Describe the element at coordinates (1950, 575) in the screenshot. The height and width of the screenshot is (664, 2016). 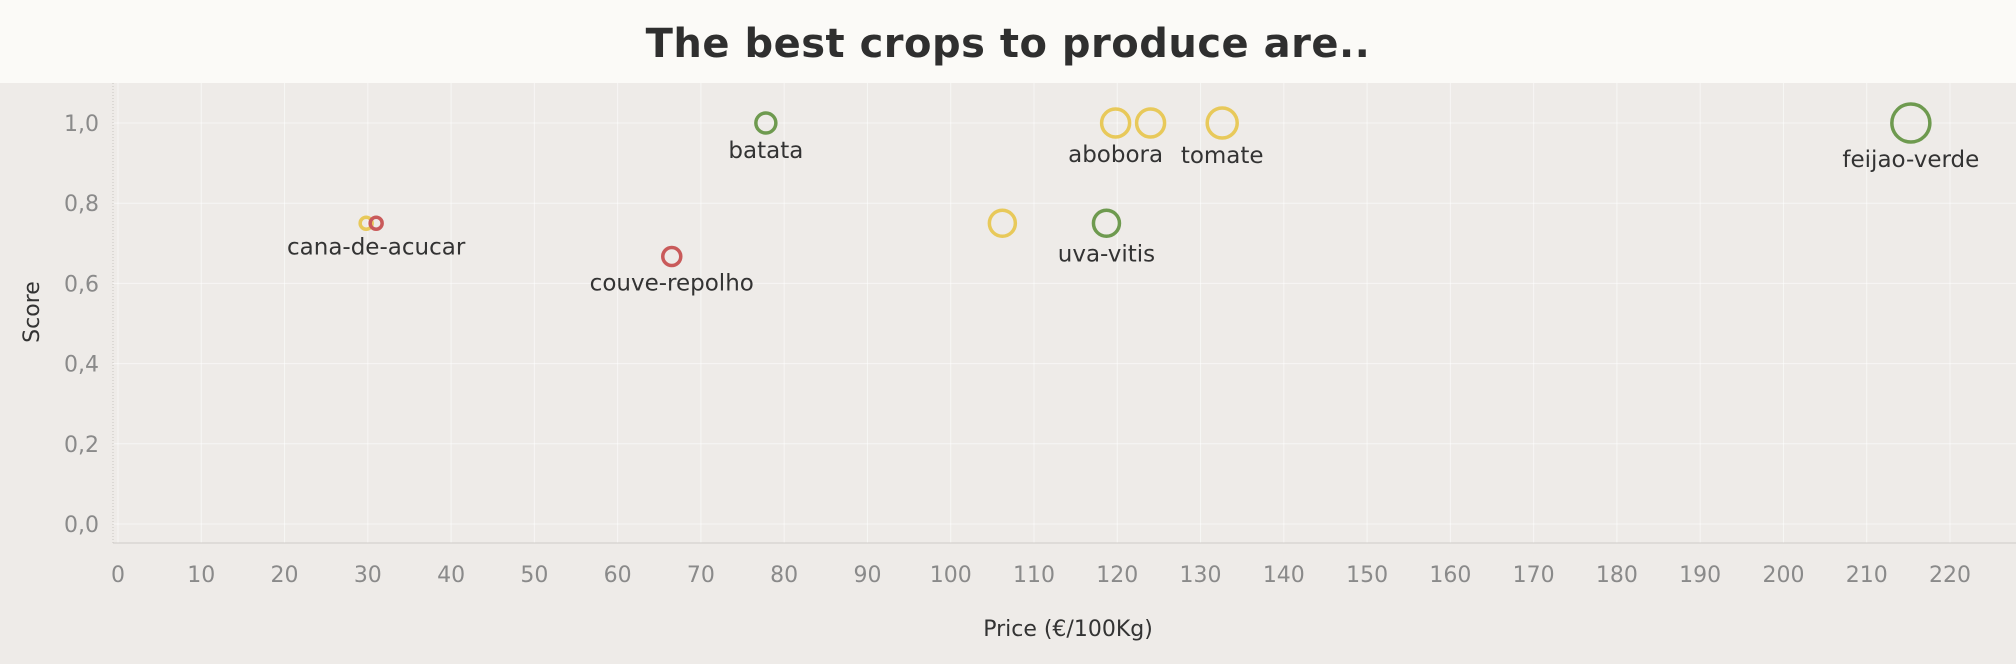
I see `x-tick-label: 220` at that location.